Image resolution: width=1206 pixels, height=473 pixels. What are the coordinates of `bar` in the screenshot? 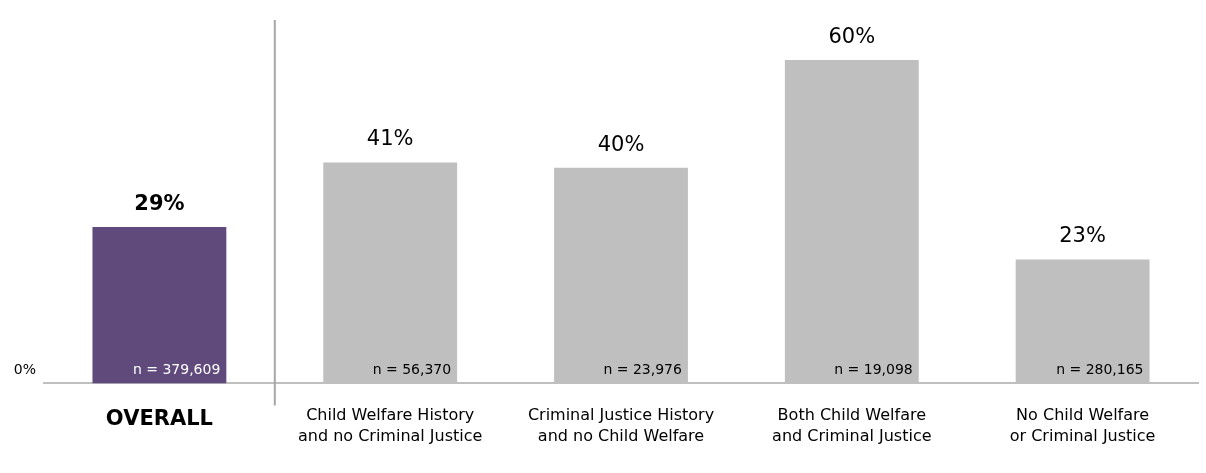 It's located at (159, 305).